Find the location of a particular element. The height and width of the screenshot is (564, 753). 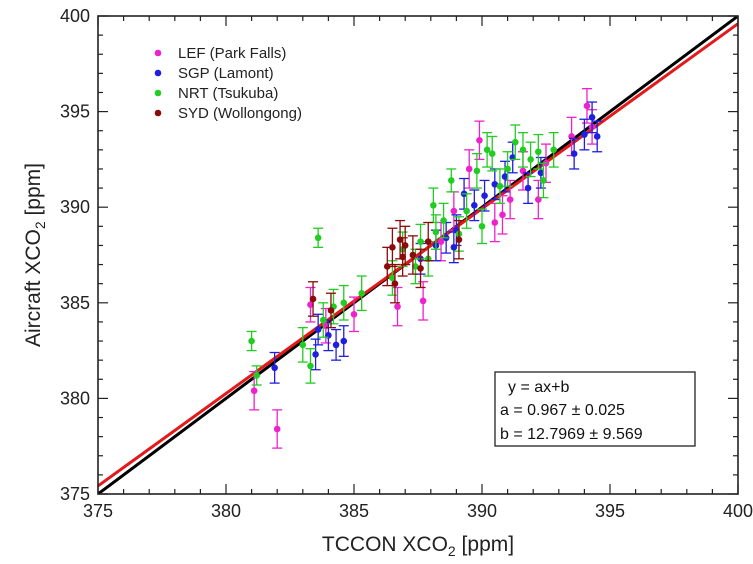

x-tick-label: 390 is located at coordinates (482, 511).